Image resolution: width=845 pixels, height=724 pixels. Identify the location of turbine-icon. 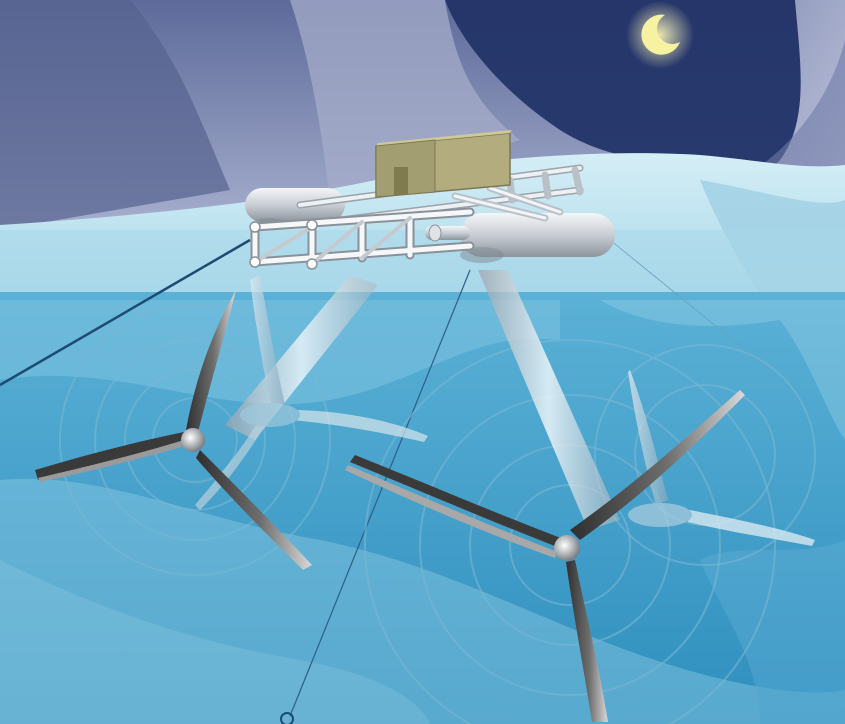
(173, 430).